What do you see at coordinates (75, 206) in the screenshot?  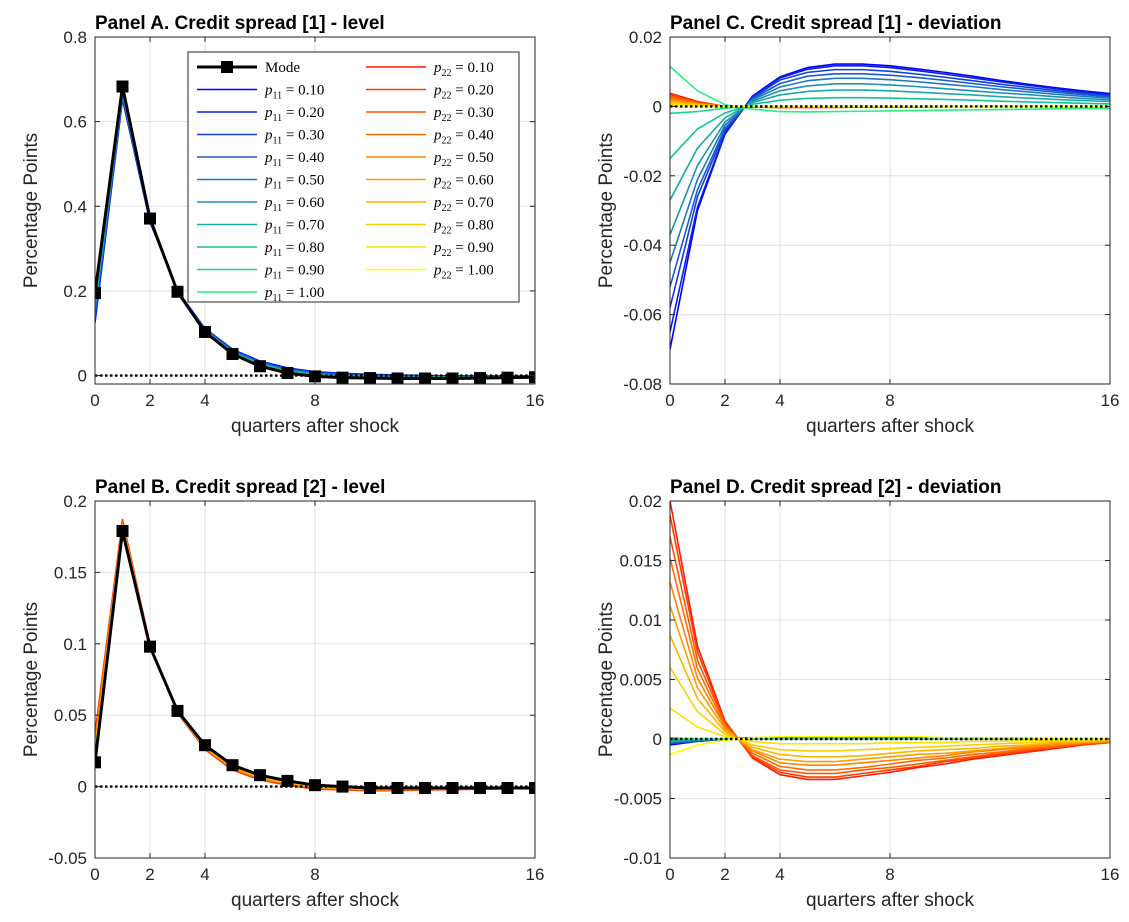 I see `y-tick-label: 0.4` at bounding box center [75, 206].